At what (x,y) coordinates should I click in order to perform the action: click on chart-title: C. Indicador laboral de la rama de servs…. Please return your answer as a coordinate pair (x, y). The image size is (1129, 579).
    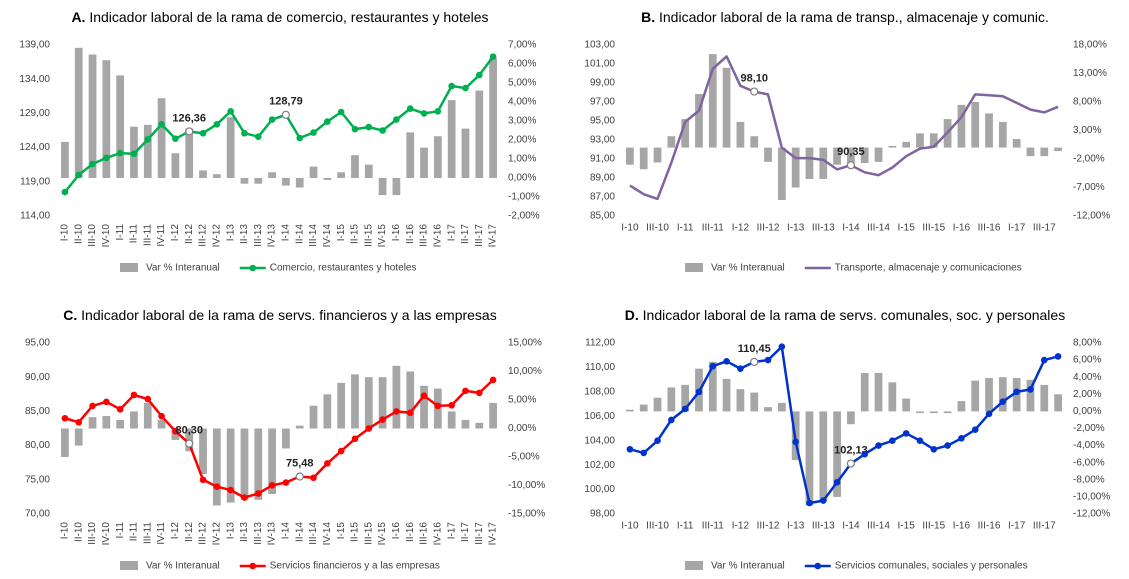
    Looking at the image, I should click on (279, 315).